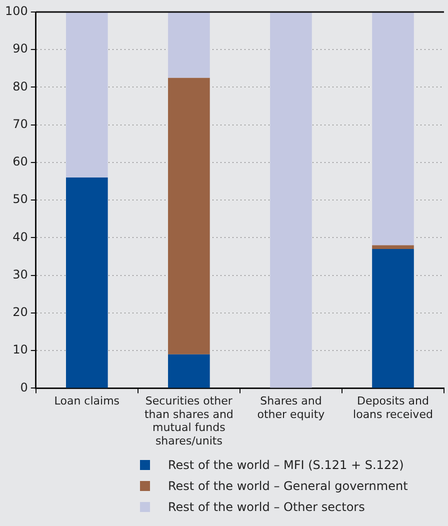 Image resolution: width=448 pixels, height=526 pixels. What do you see at coordinates (16, 11) in the screenshot?
I see `y-tick-label: 100` at bounding box center [16, 11].